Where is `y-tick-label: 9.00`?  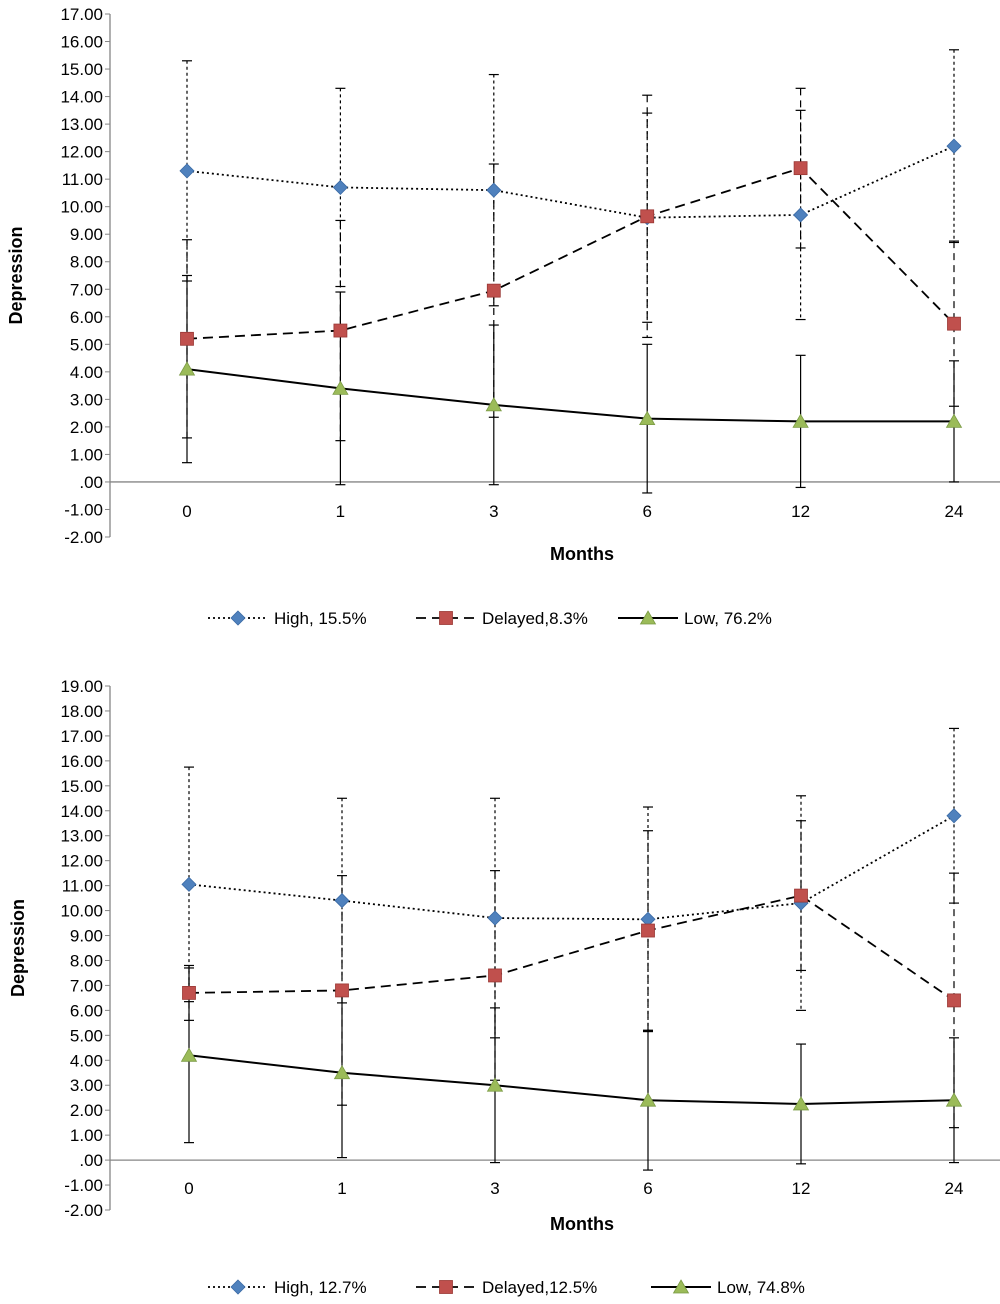 y-tick-label: 9.00 is located at coordinates (86, 234).